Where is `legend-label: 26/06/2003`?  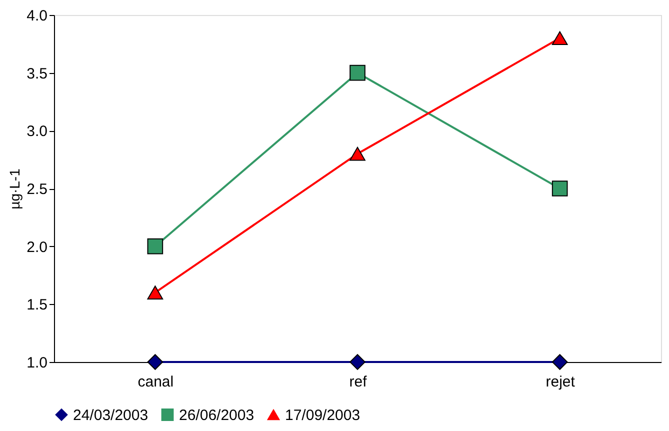
legend-label: 26/06/2003 is located at coordinates (216, 415).